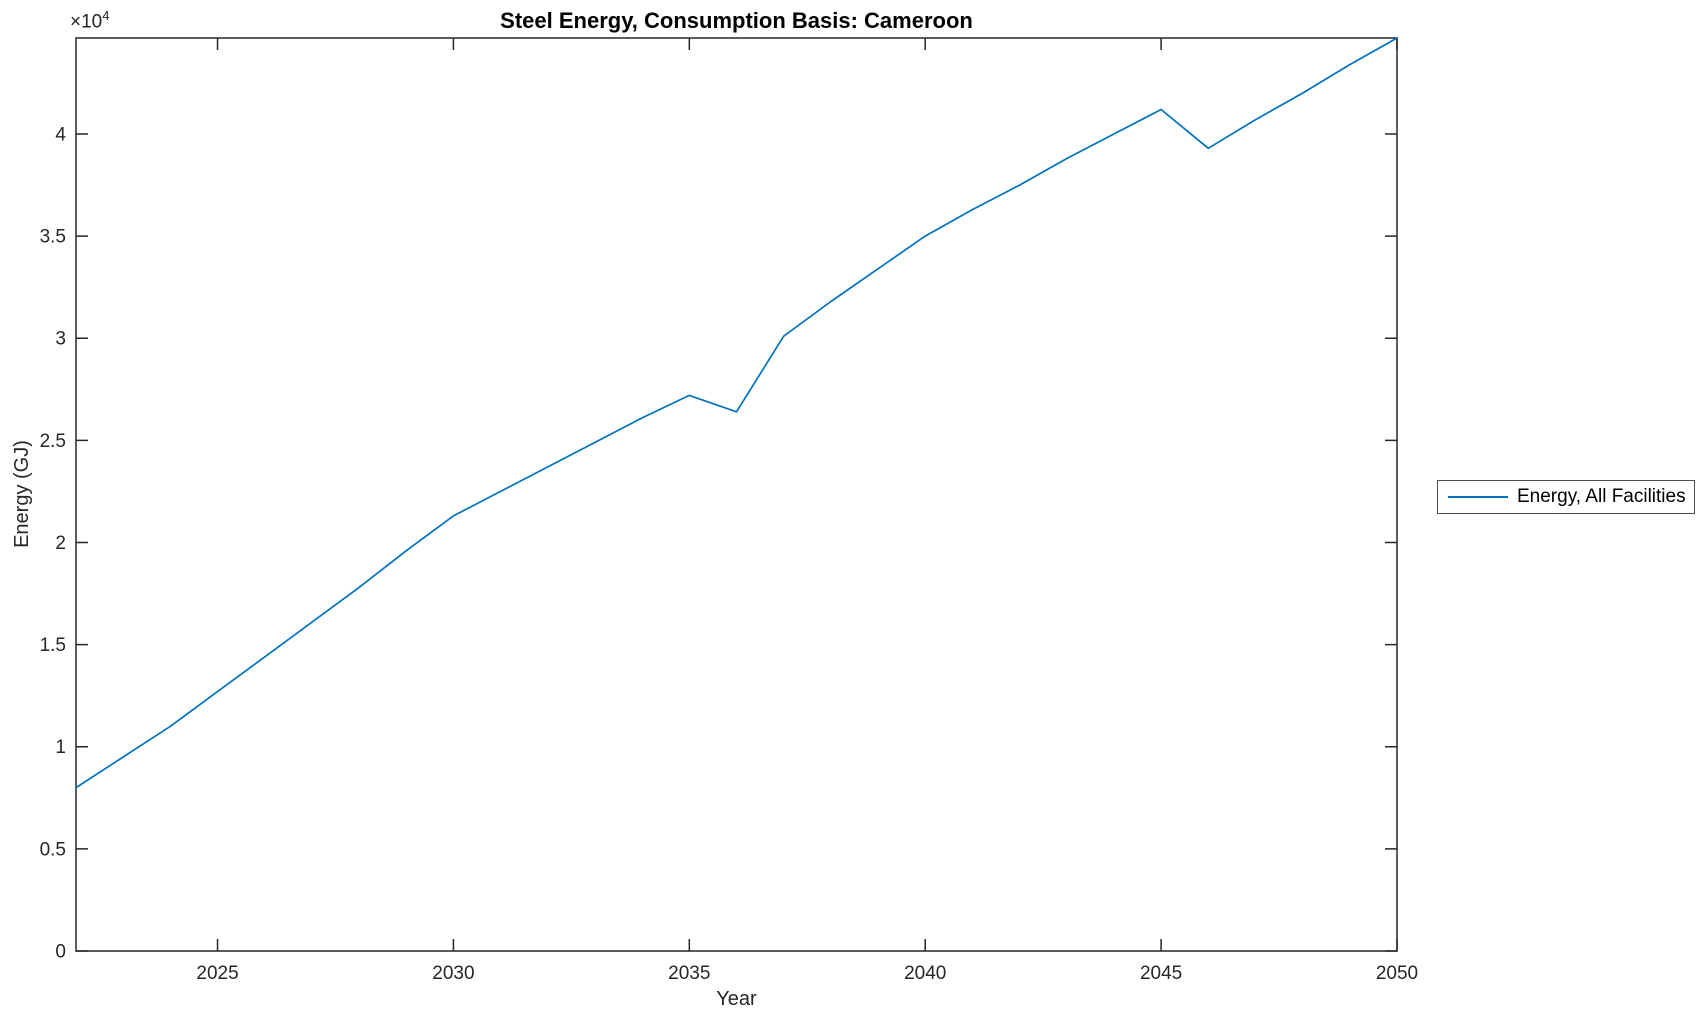 This screenshot has height=1023, width=1703. I want to click on x-tick-label: 2050, so click(1397, 973).